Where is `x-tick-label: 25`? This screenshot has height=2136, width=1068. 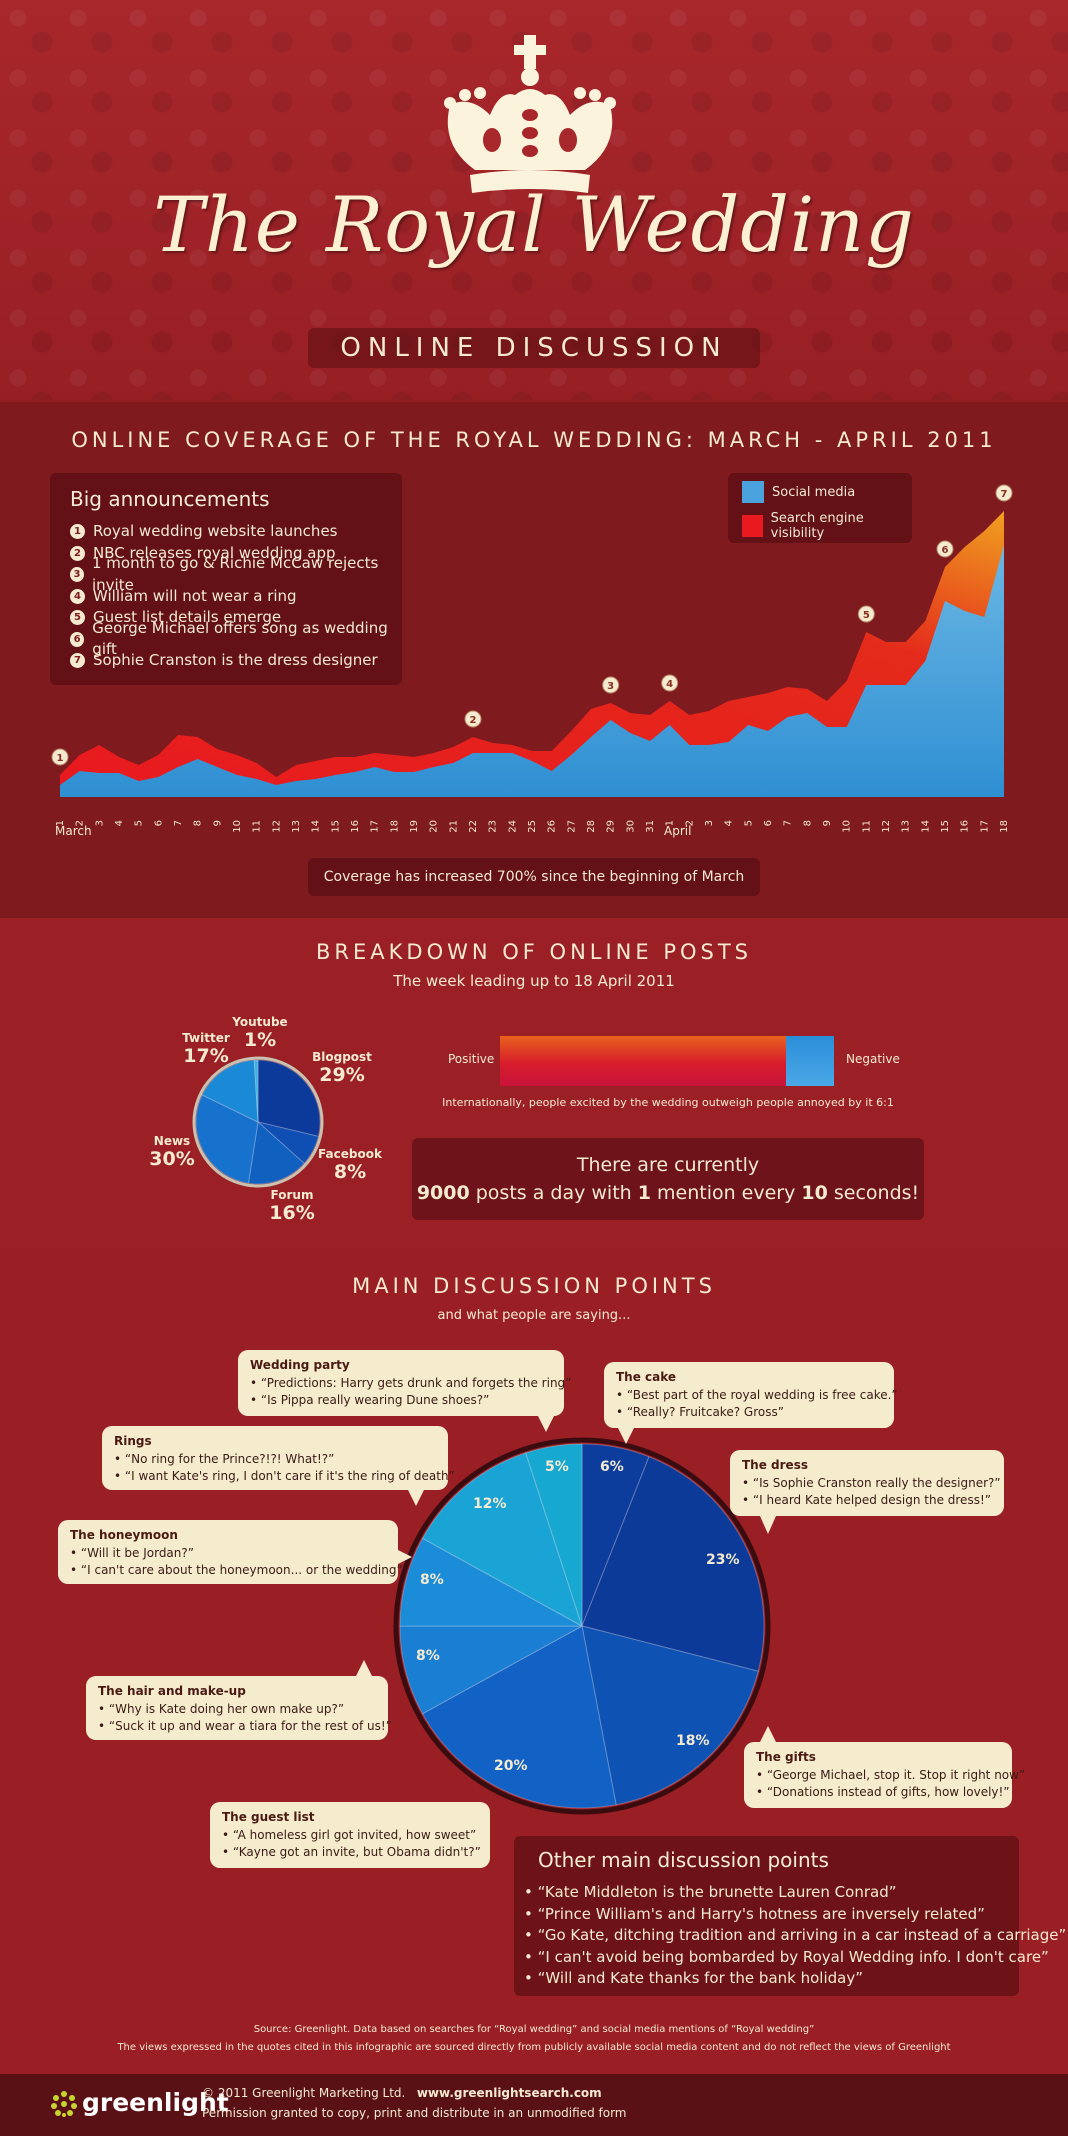 x-tick-label: 25 is located at coordinates (532, 826).